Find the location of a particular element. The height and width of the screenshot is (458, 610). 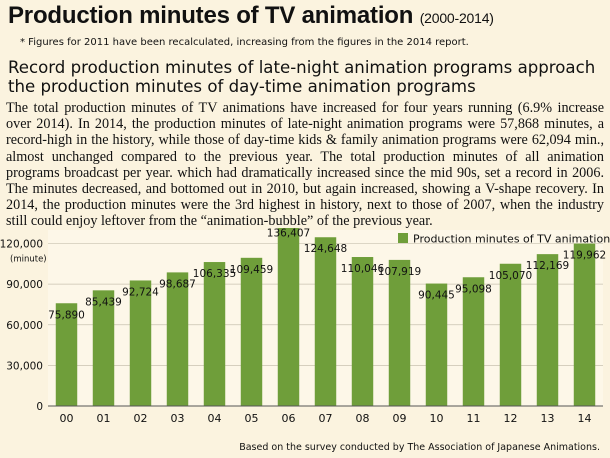

x-tick-label: 08 is located at coordinates (363, 418).